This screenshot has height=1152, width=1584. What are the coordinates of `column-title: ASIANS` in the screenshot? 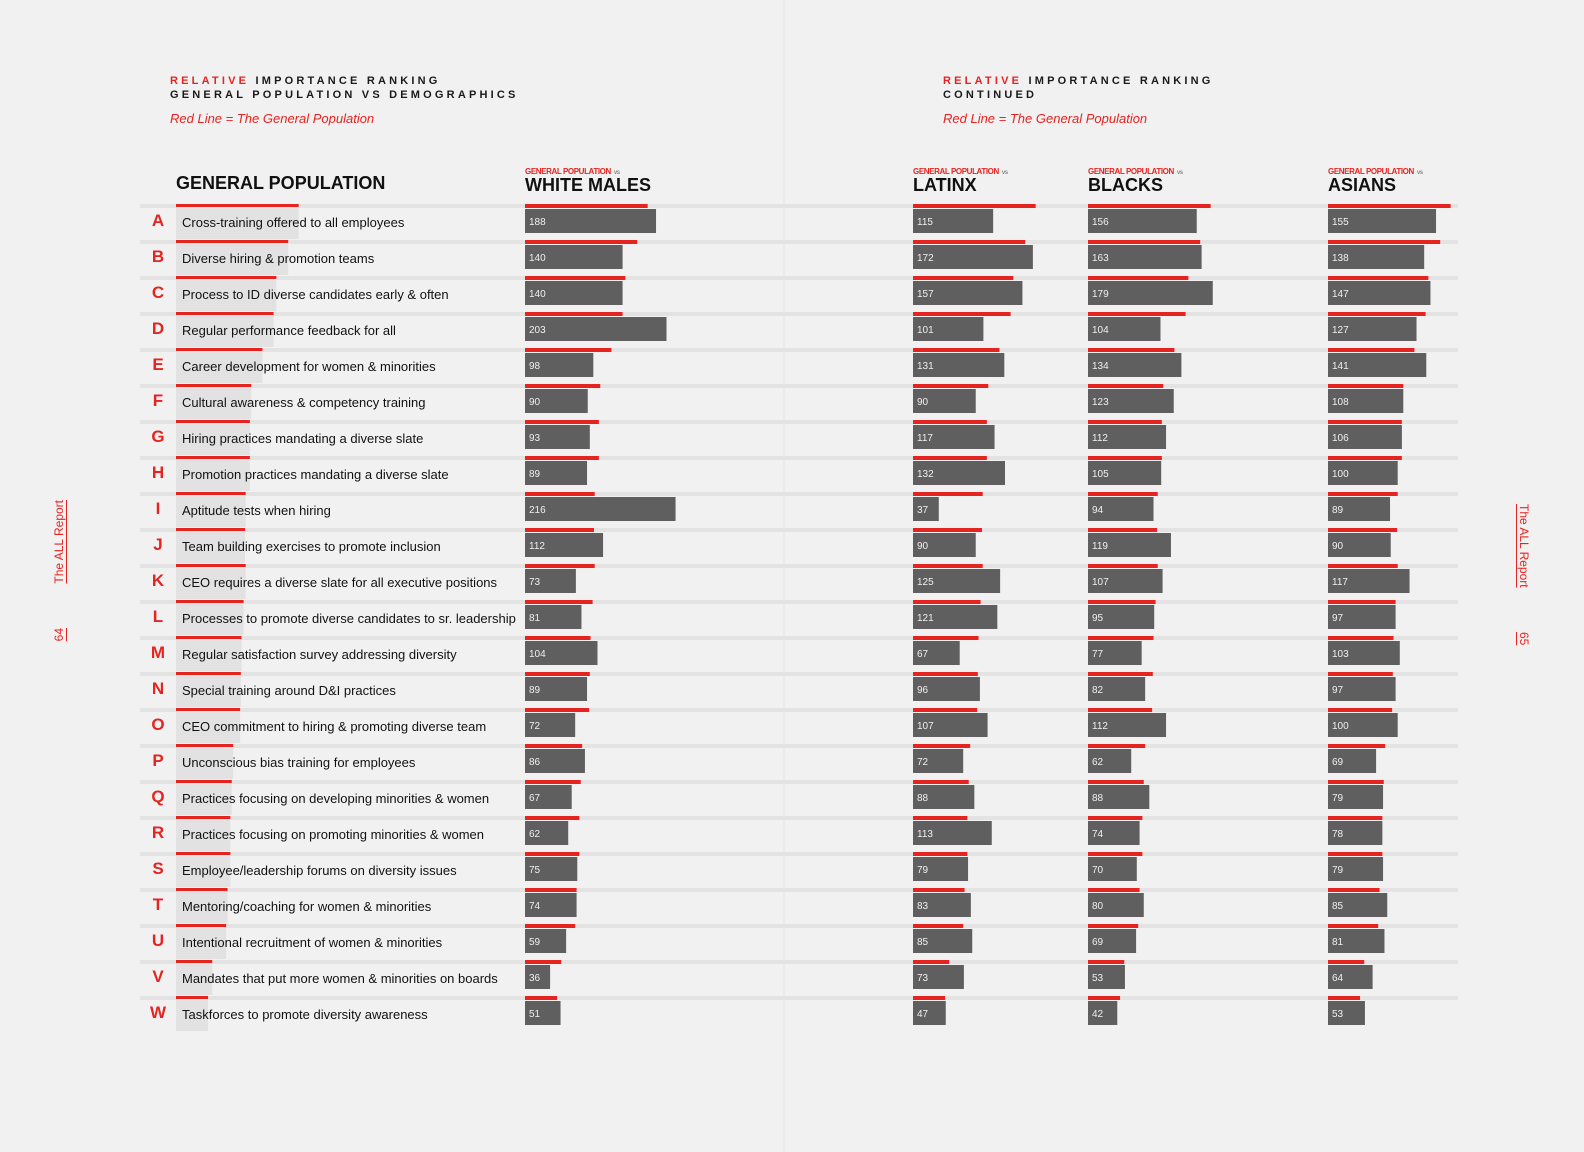 It's located at (1362, 185).